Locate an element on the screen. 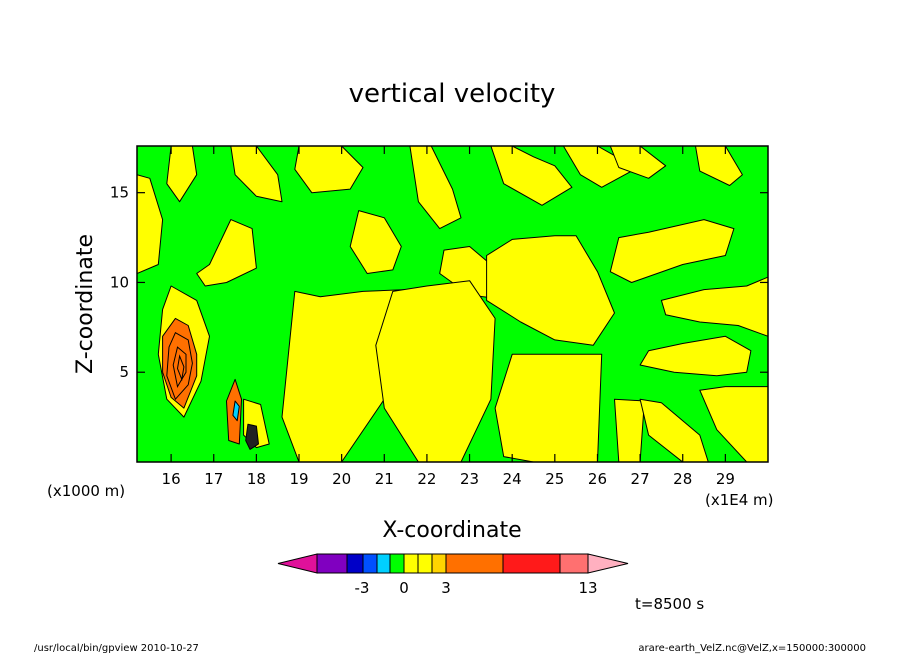 This screenshot has width=904, height=654. x-tick-label: 23 is located at coordinates (469, 479).